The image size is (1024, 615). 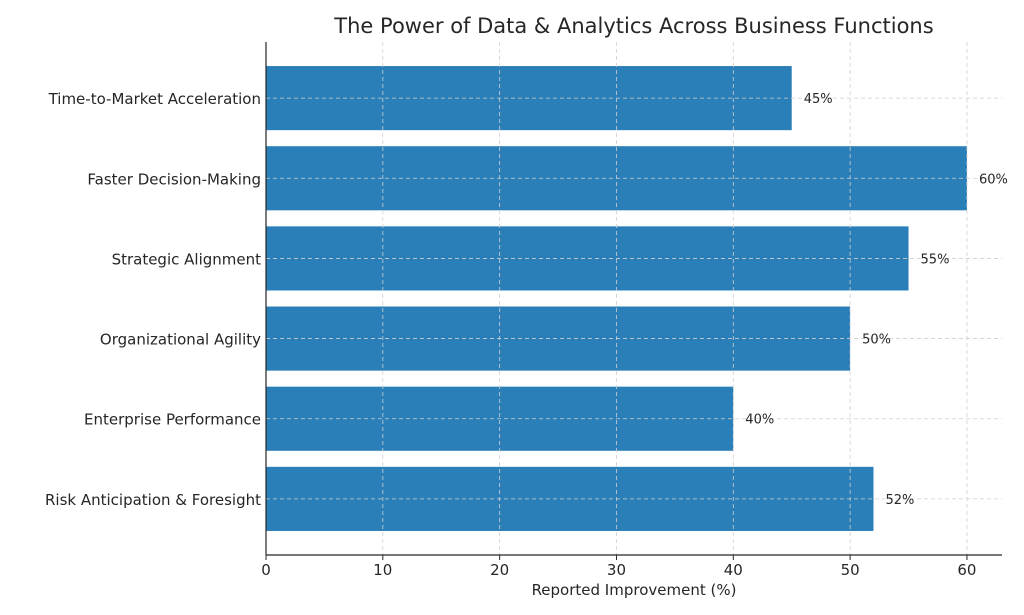 I want to click on x-tick-label: 0, so click(x=266, y=570).